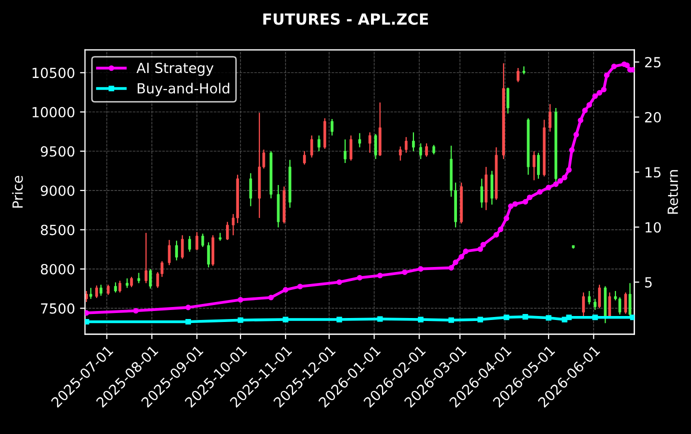 This screenshot has height=434, width=691. Describe the element at coordinates (53, 73) in the screenshot. I see `y-tick-label: 10500` at that location.